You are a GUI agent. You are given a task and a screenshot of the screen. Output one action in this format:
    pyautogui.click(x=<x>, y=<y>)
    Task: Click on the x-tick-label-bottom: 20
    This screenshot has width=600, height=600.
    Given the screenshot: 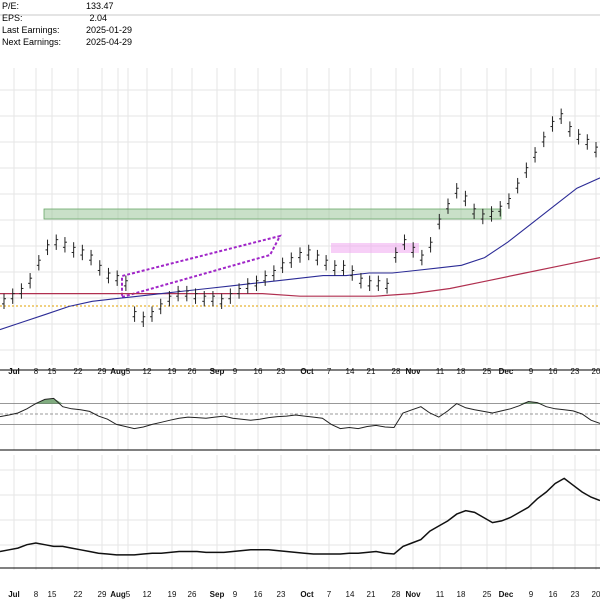 What is the action you would take?
    pyautogui.click(x=596, y=594)
    